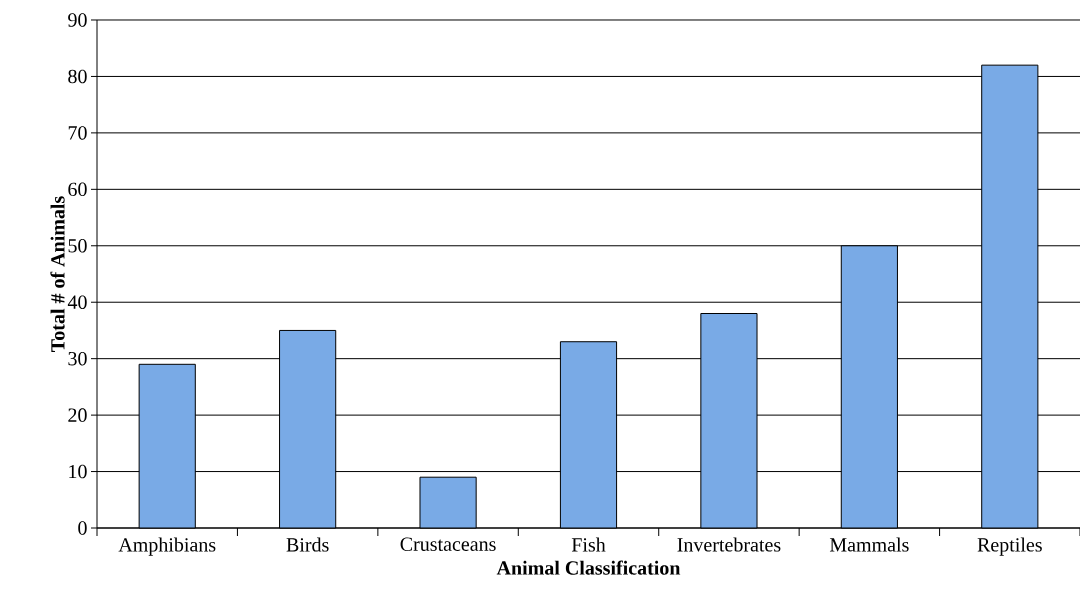 The height and width of the screenshot is (616, 1080). What do you see at coordinates (82, 528) in the screenshot?
I see `y-tick-label: 0` at bounding box center [82, 528].